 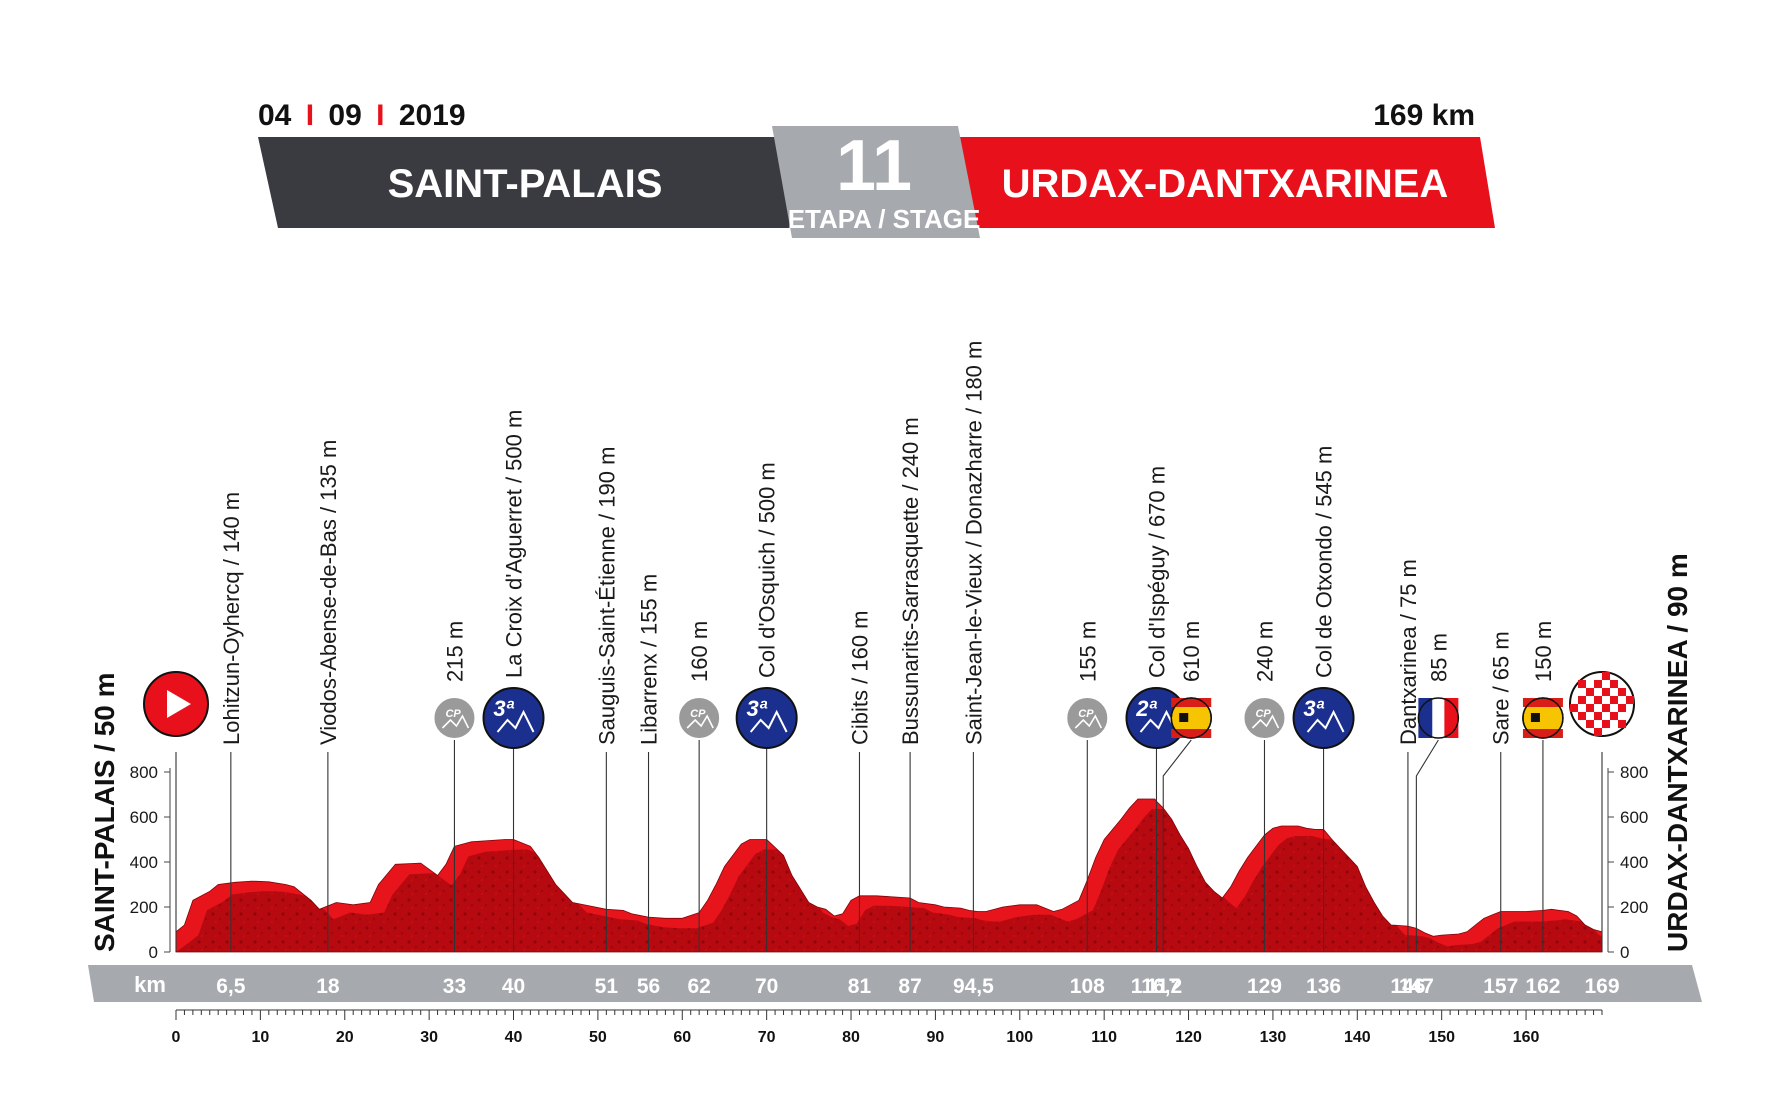 What do you see at coordinates (1188, 1037) in the screenshot?
I see `x-tick-label: 120` at bounding box center [1188, 1037].